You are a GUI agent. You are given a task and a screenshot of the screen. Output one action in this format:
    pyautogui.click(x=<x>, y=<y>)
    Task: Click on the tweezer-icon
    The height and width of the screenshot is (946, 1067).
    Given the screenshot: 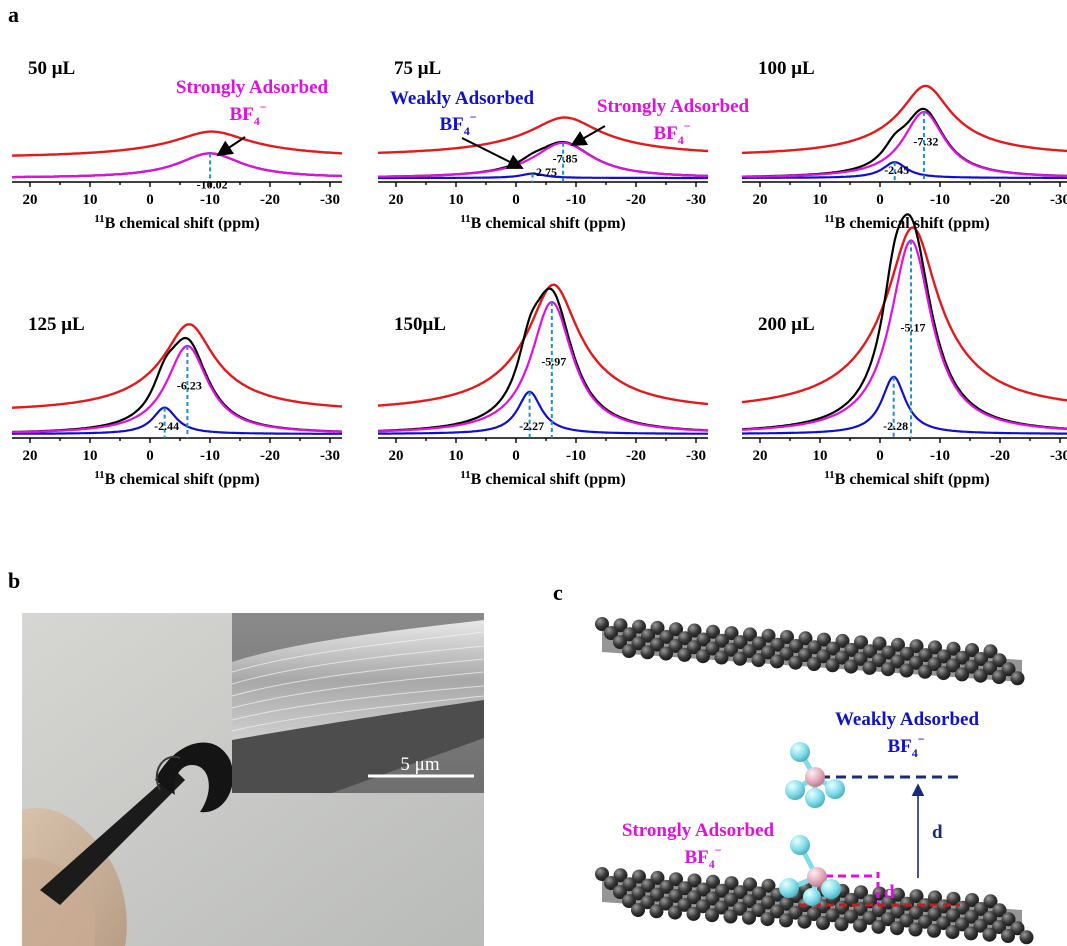 What is the action you would take?
    pyautogui.click(x=112, y=837)
    